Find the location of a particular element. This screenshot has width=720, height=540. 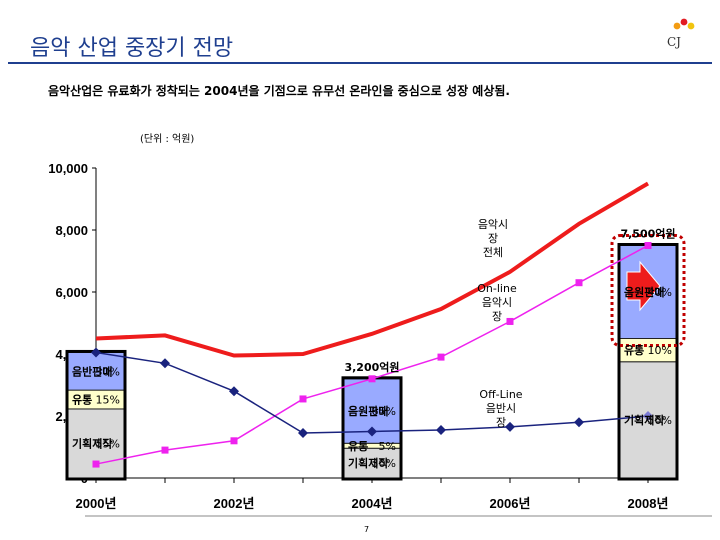

series-label: 전체 is located at coordinates (493, 252).